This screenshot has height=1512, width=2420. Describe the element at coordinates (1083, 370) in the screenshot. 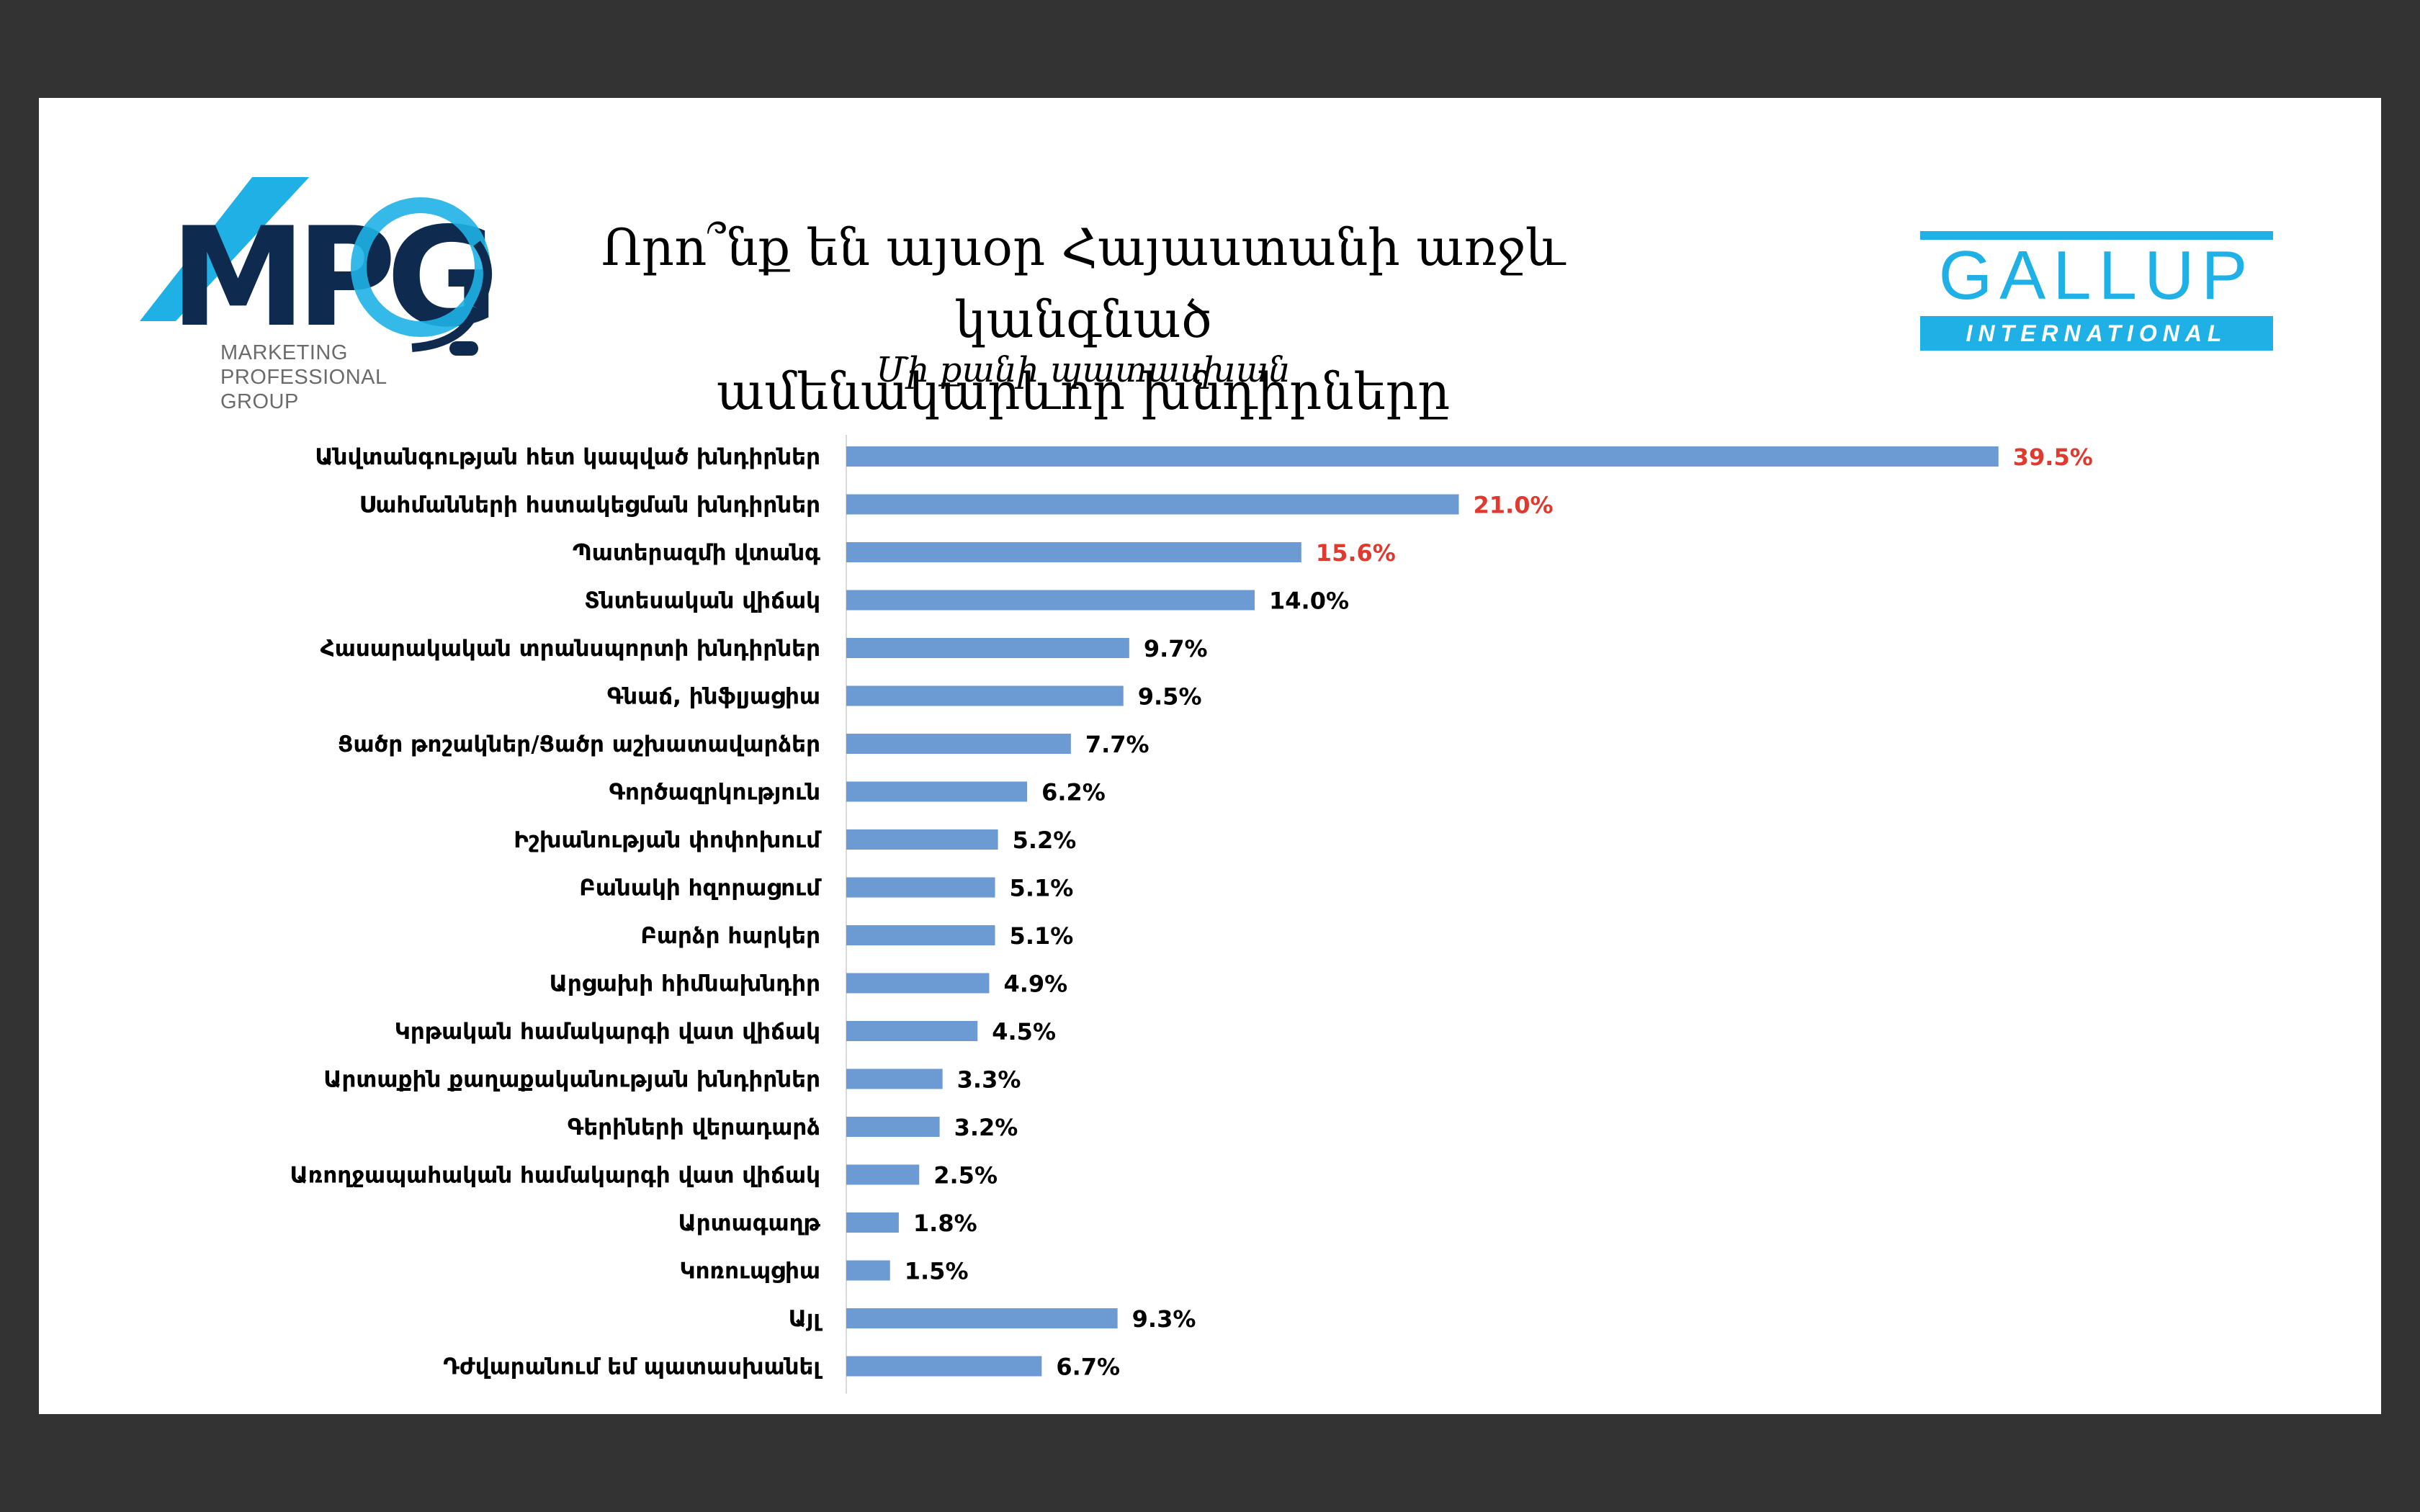

I see `chart-subtitle: Մի քանի պատասխան` at that location.